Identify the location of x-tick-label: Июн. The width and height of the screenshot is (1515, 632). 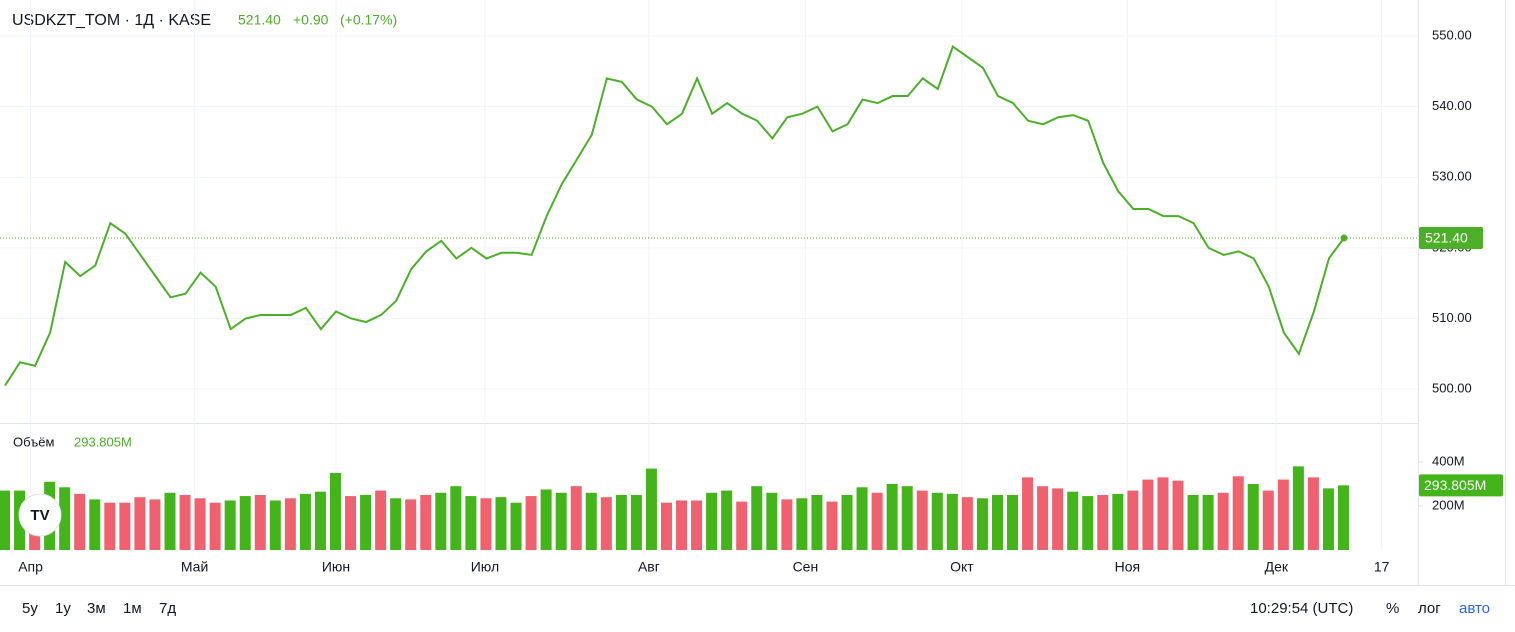
(336, 567).